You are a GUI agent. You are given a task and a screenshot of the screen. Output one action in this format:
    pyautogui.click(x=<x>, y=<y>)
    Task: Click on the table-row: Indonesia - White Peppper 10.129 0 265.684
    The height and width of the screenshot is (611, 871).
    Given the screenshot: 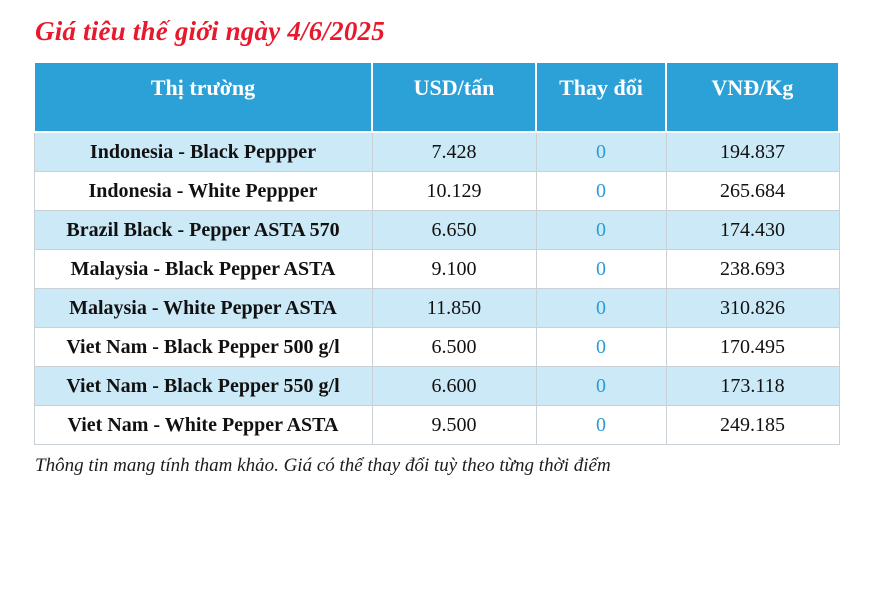 What is the action you would take?
    pyautogui.click(x=436, y=191)
    